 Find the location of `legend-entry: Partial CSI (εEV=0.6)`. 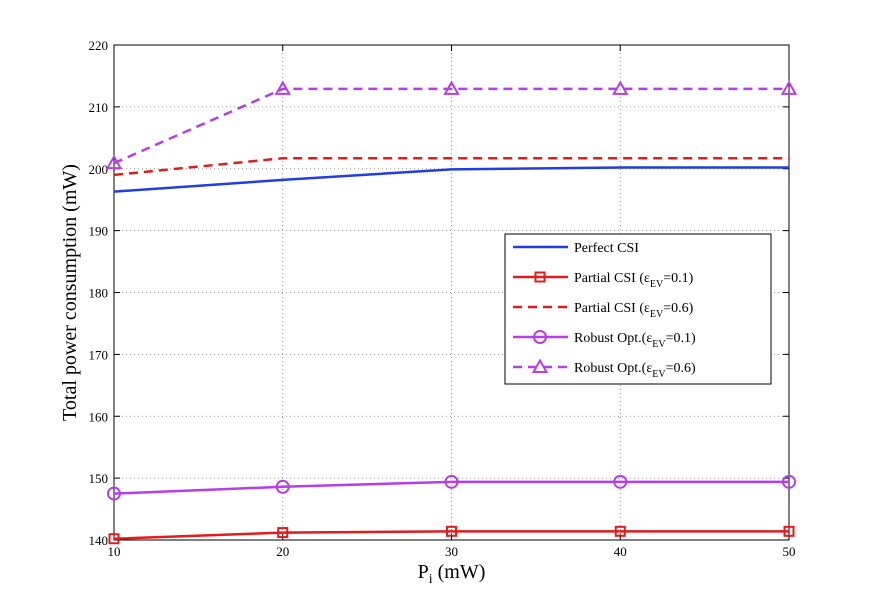

legend-entry: Partial CSI (εEV=0.6) is located at coordinates (603, 310).